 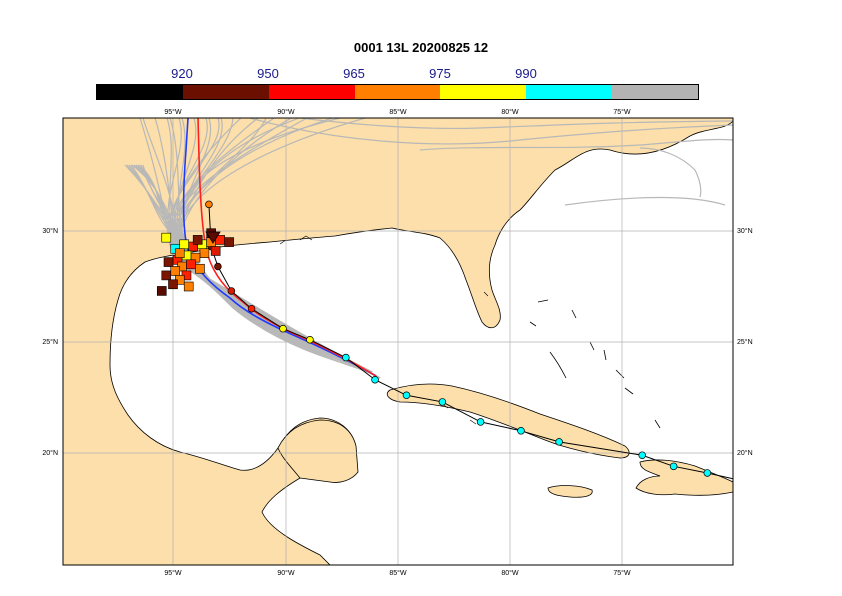 What do you see at coordinates (50, 342) in the screenshot?
I see `lat-tick-left-1: 25°N` at bounding box center [50, 342].